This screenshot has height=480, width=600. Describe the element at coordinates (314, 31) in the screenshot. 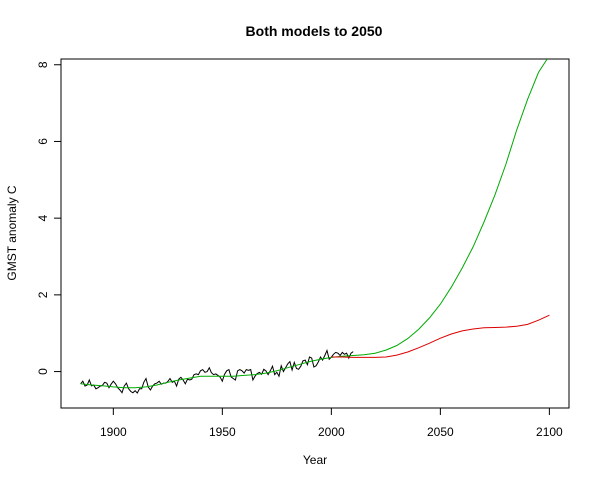

I see `chart-title: Both models to 2050` at that location.